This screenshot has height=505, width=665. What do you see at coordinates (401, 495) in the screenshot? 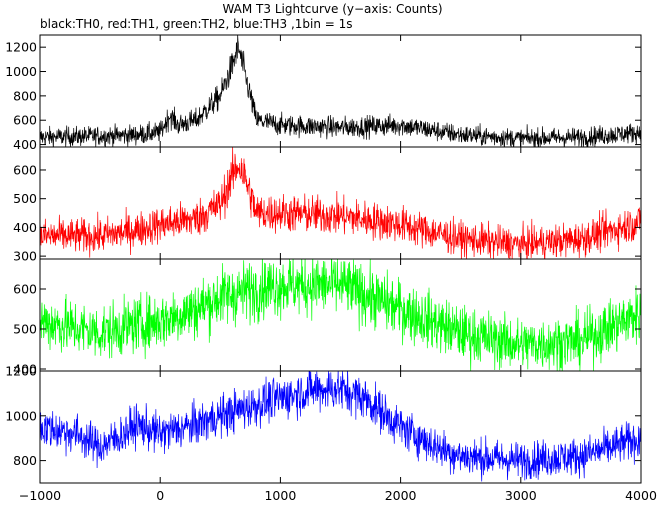
I see `xtick-label: 2000` at bounding box center [401, 495].